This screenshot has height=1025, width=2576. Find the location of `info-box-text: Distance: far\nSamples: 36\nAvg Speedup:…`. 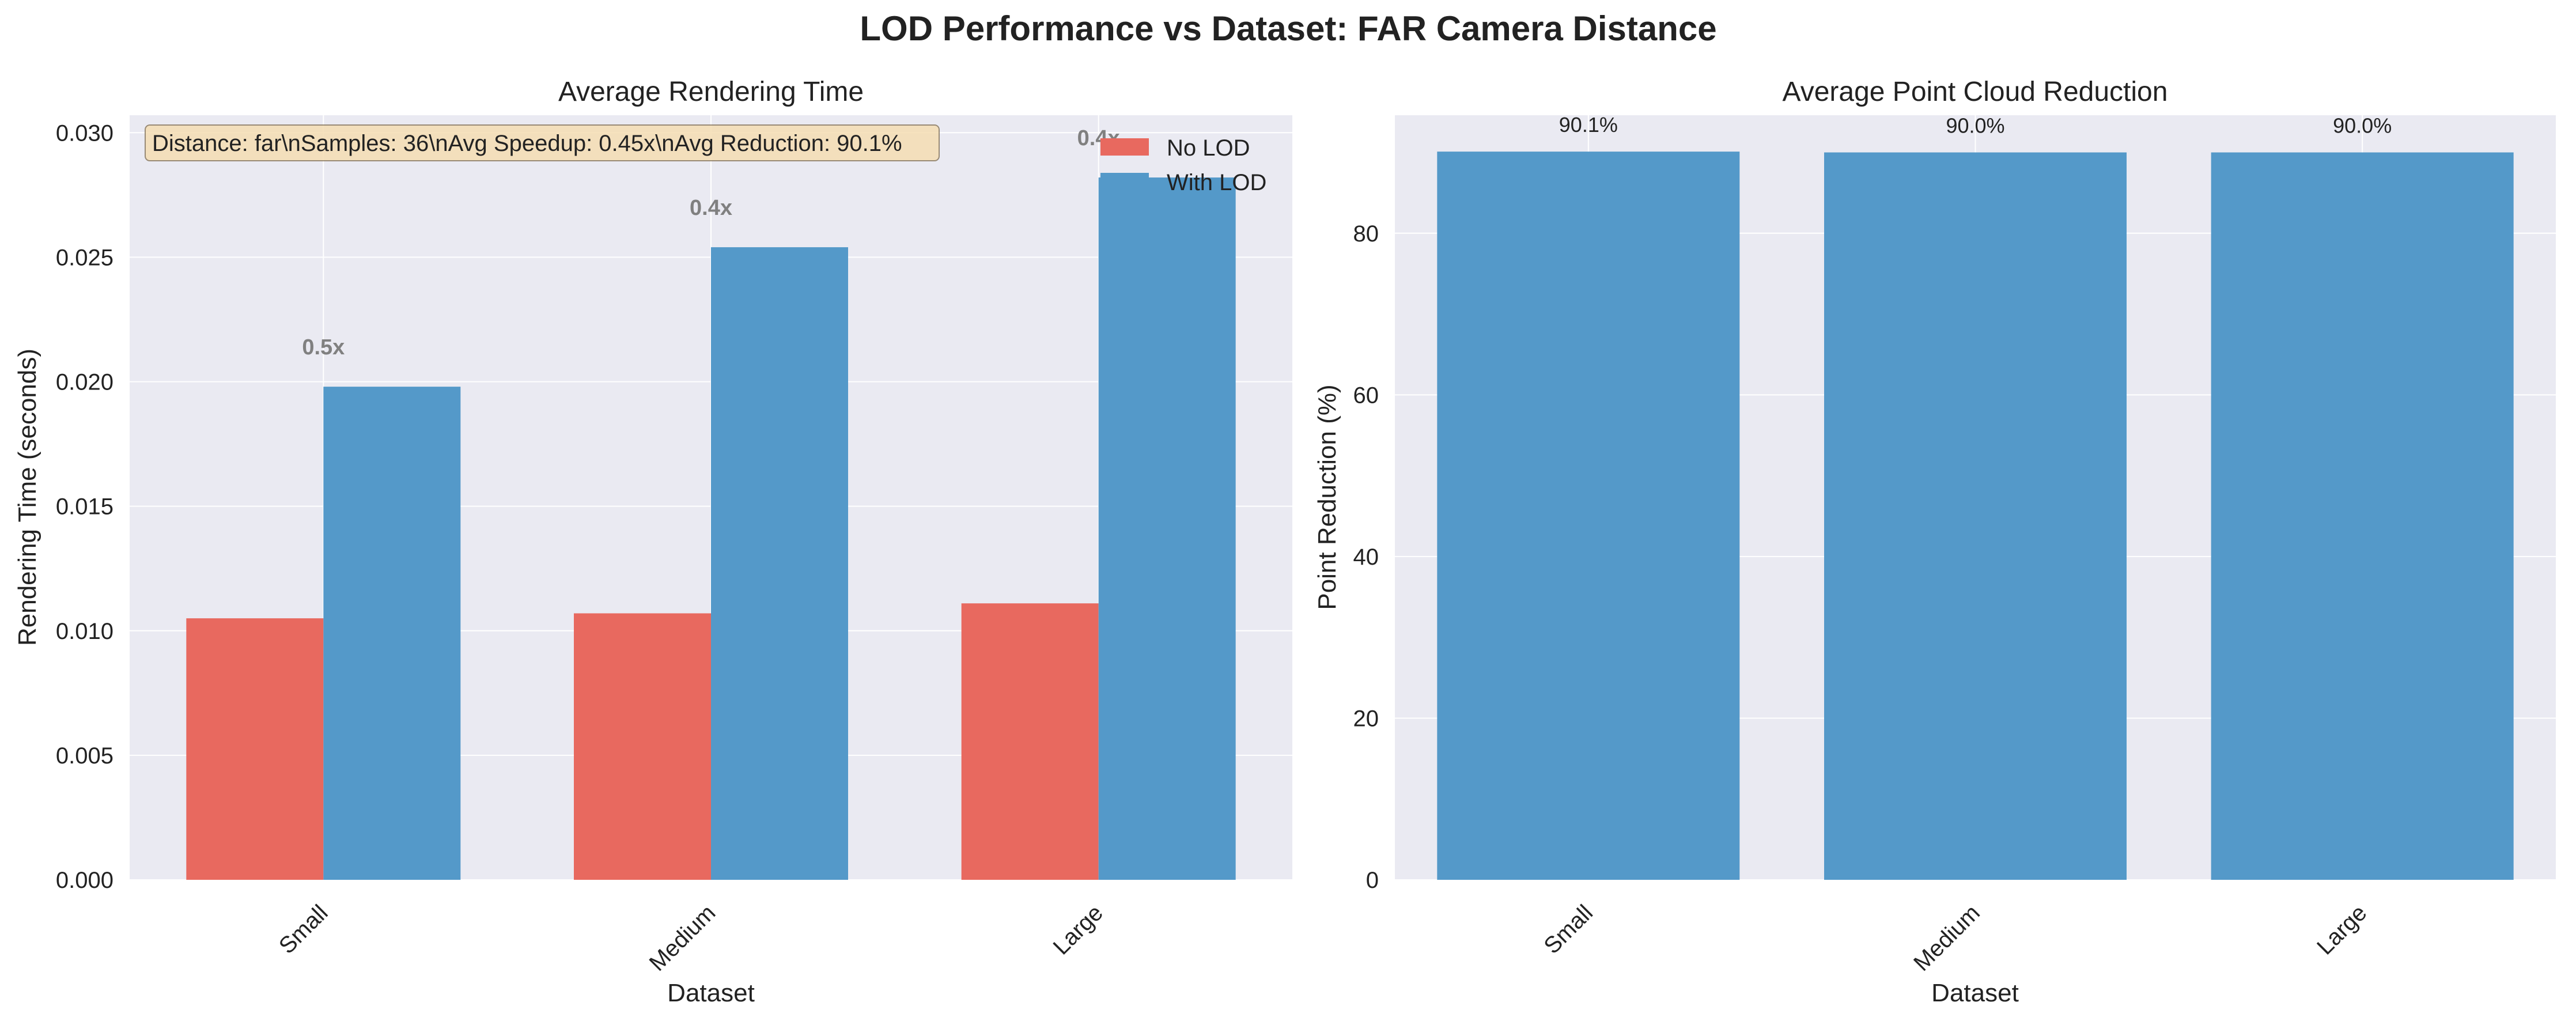

info-box-text: Distance: far\nSamples: 36\nAvg Speedup:… is located at coordinates (527, 143).